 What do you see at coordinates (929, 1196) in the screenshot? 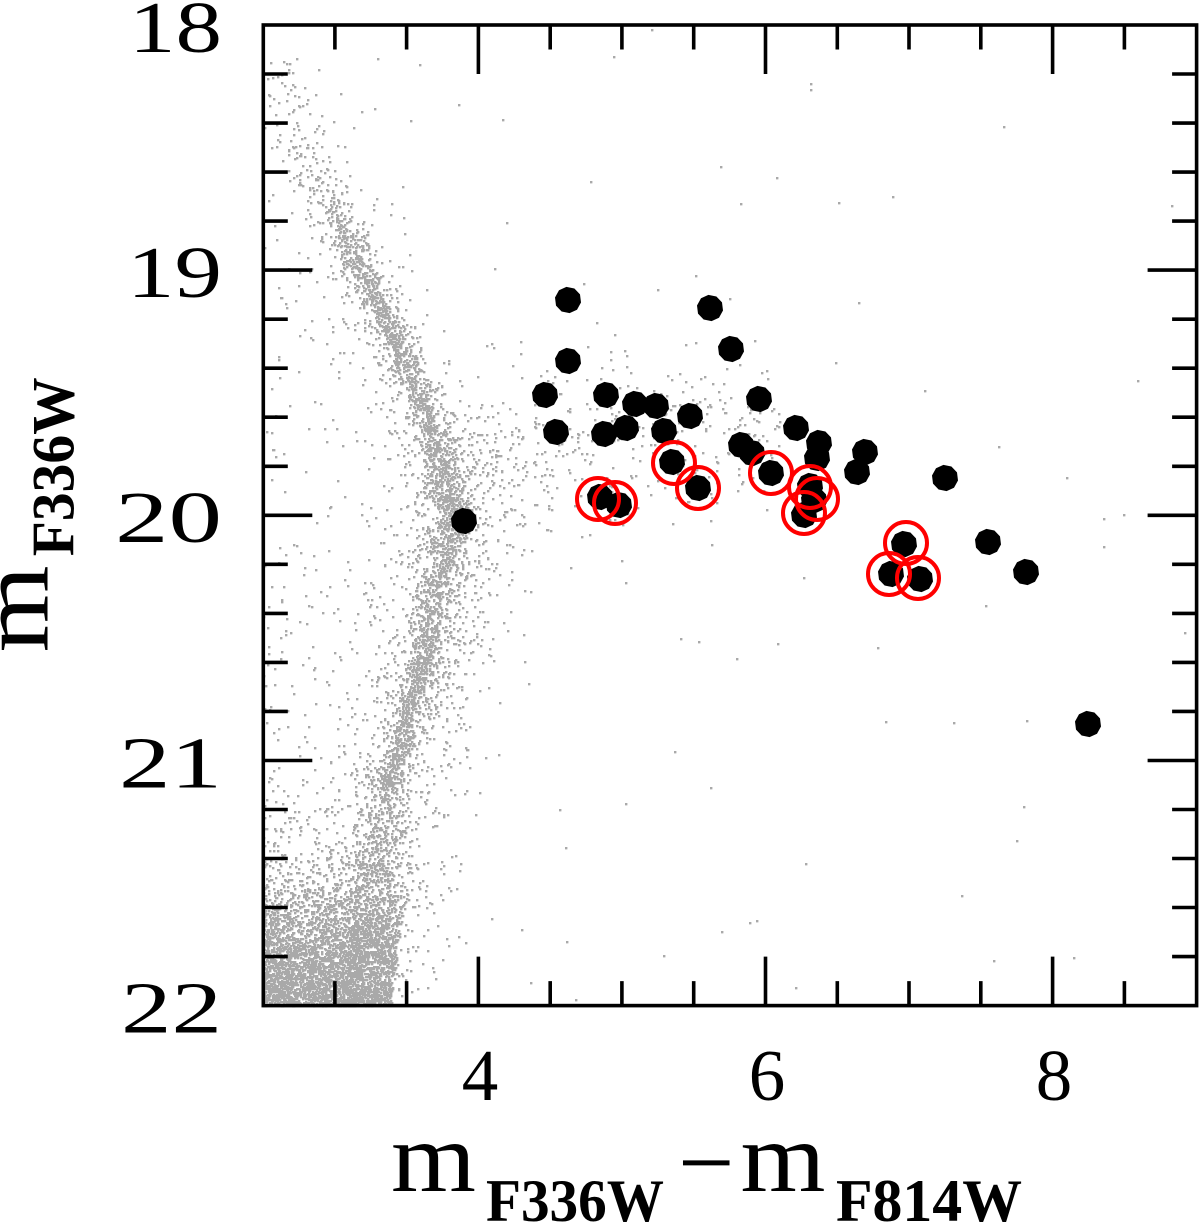
I see `svg-text: F814W` at bounding box center [929, 1196].